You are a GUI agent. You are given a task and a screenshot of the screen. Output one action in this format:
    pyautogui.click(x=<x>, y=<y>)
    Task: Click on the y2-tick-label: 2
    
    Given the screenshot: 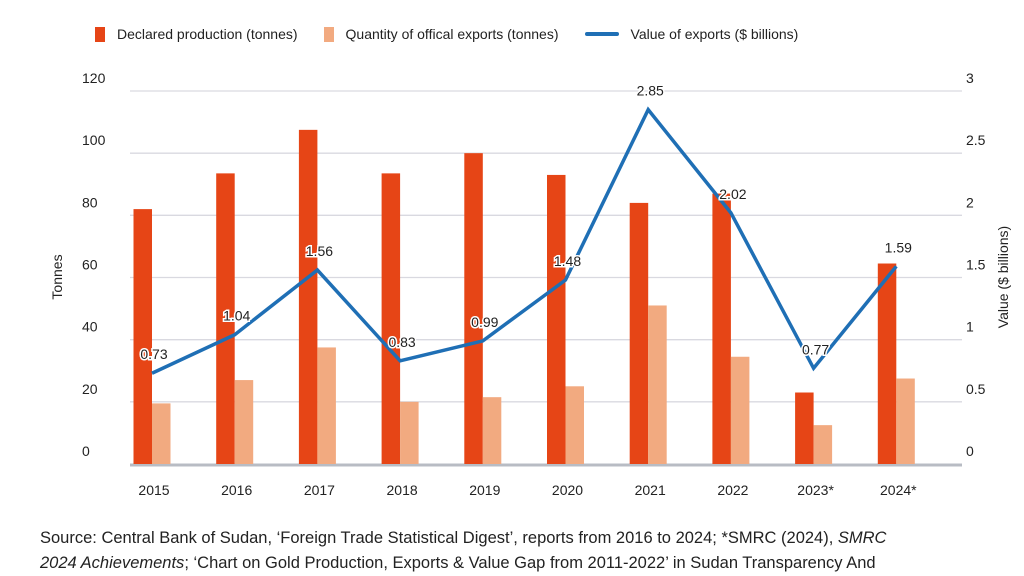 What is the action you would take?
    pyautogui.click(x=970, y=202)
    